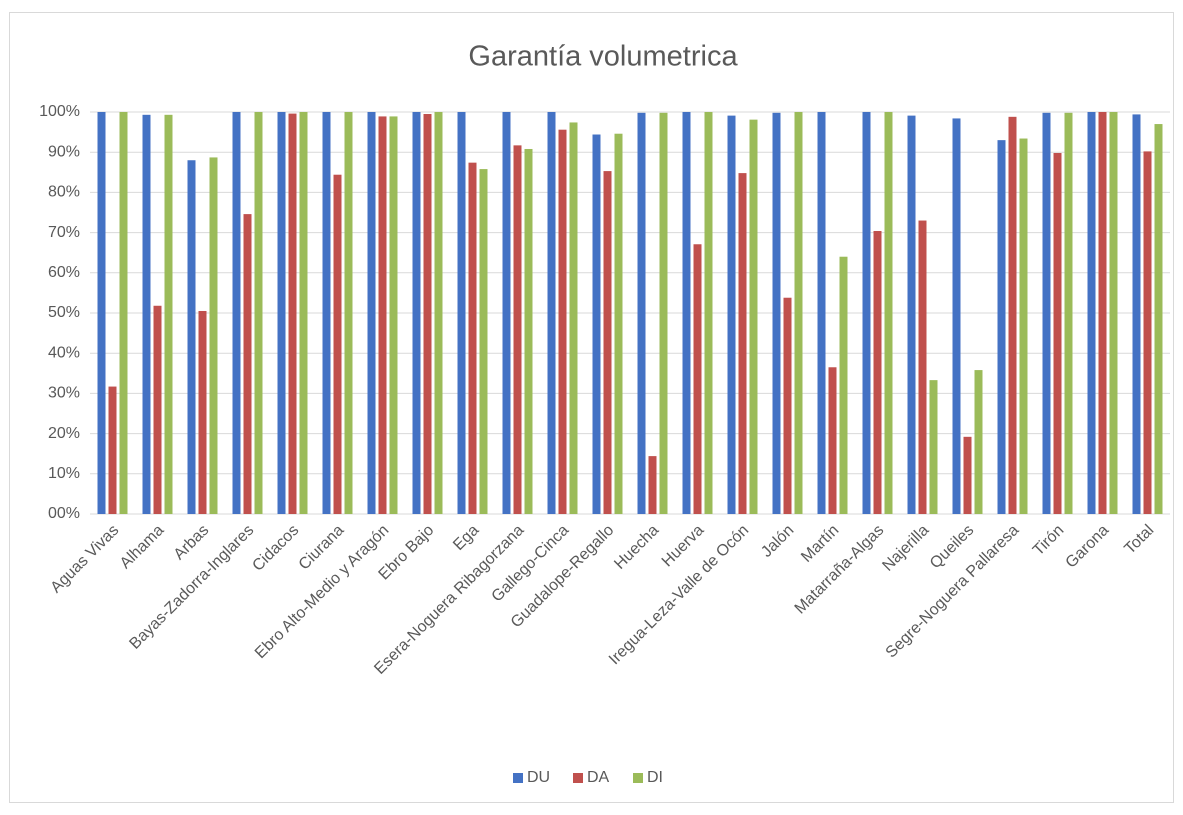 This screenshot has width=1183, height=815. What do you see at coordinates (64, 232) in the screenshot?
I see `y-tick-label: 70%` at bounding box center [64, 232].